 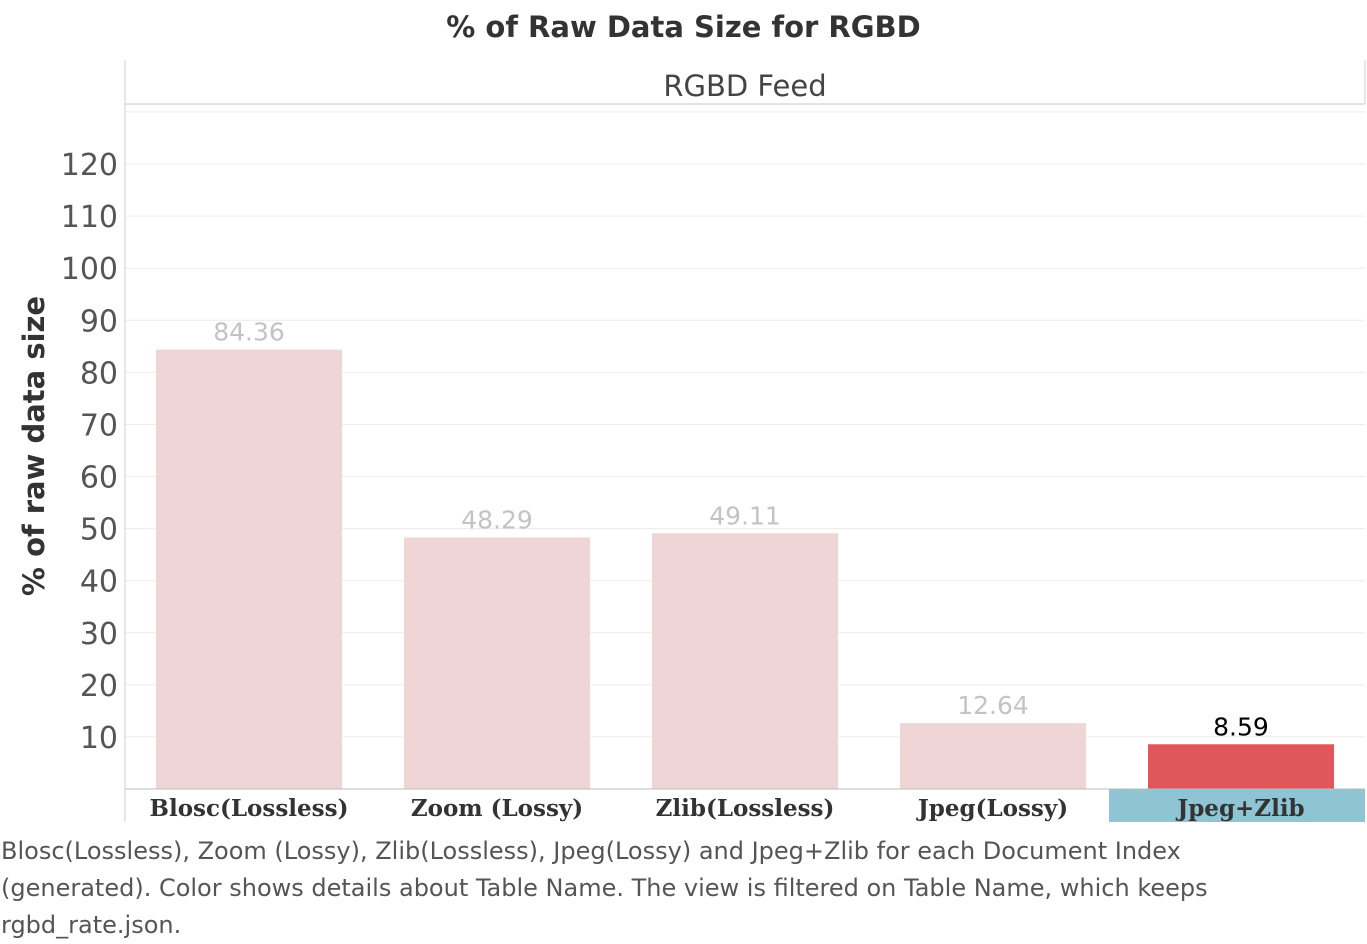 What do you see at coordinates (34, 446) in the screenshot?
I see `y-axis-label: % of raw data size` at bounding box center [34, 446].